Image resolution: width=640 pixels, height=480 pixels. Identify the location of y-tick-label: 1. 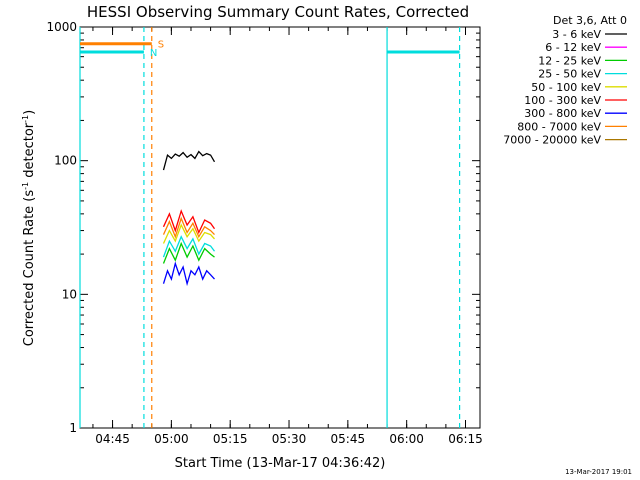
(73, 428).